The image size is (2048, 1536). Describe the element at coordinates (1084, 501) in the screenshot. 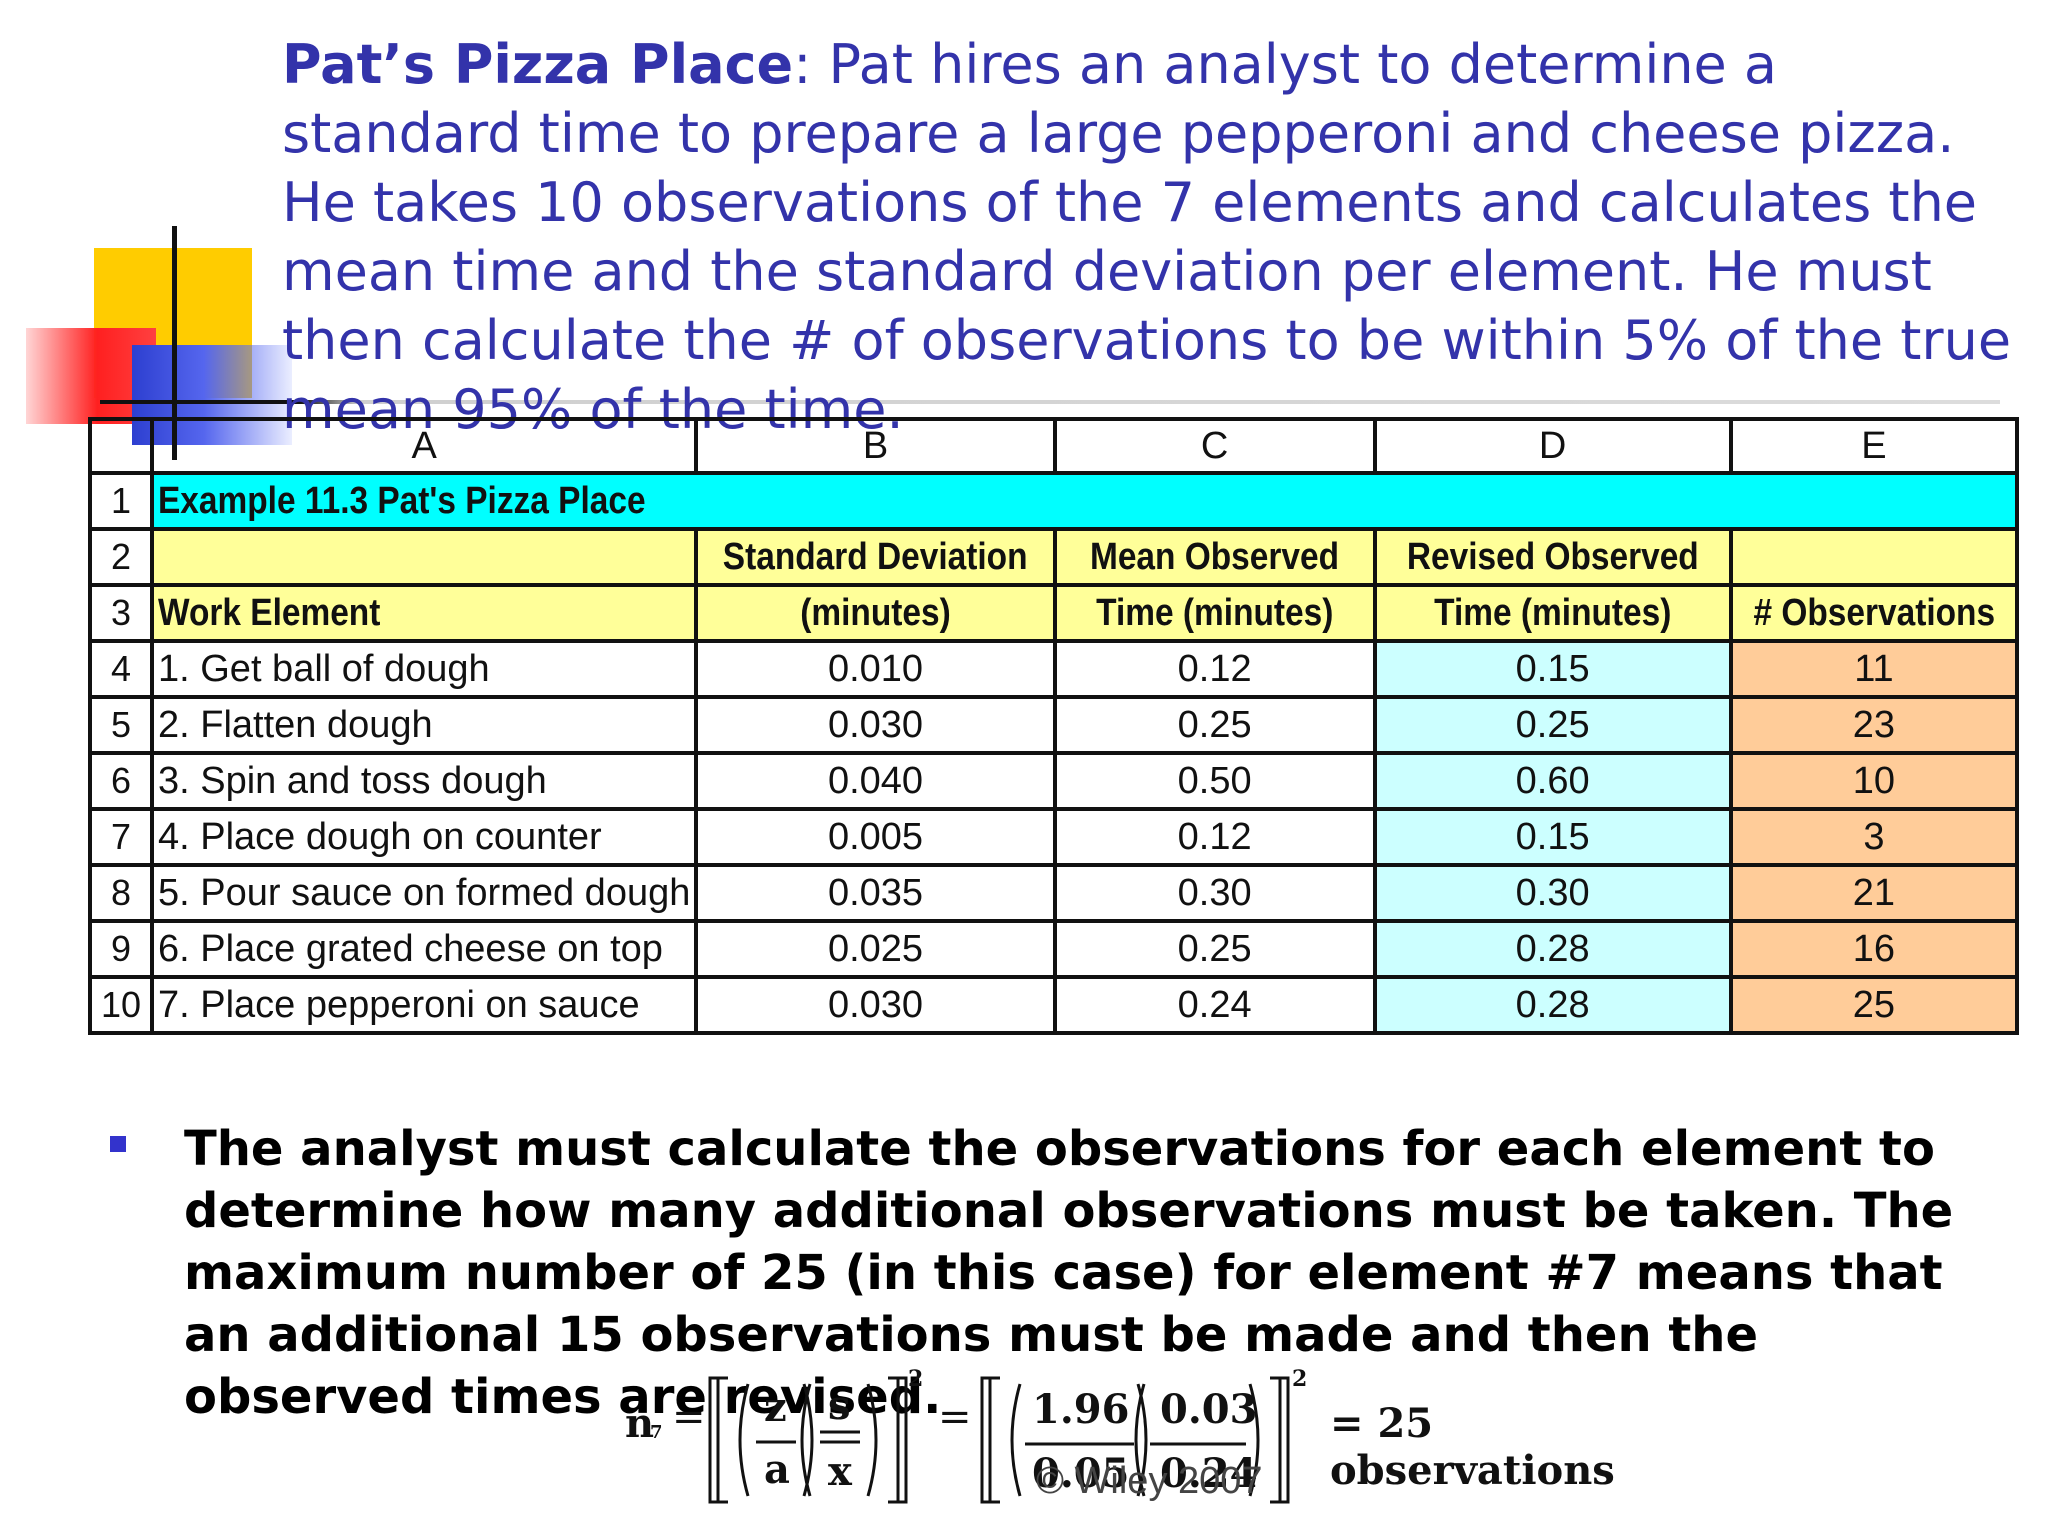

I see `banner-cell: Example 11.3 Pat's Pizza Place` at that location.